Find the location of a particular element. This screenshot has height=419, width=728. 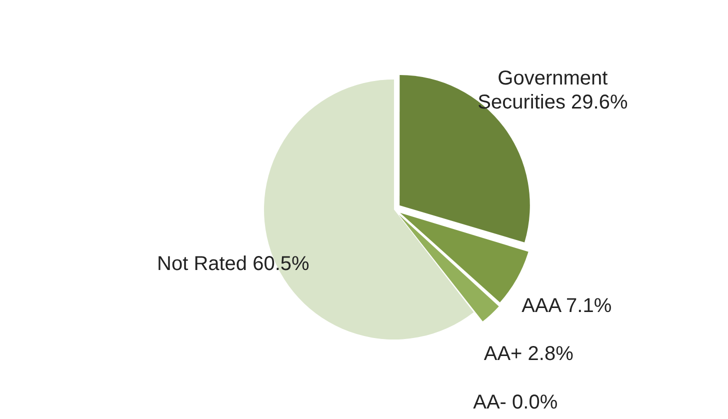

slice-label: Government Securities 29.6% is located at coordinates (553, 91).